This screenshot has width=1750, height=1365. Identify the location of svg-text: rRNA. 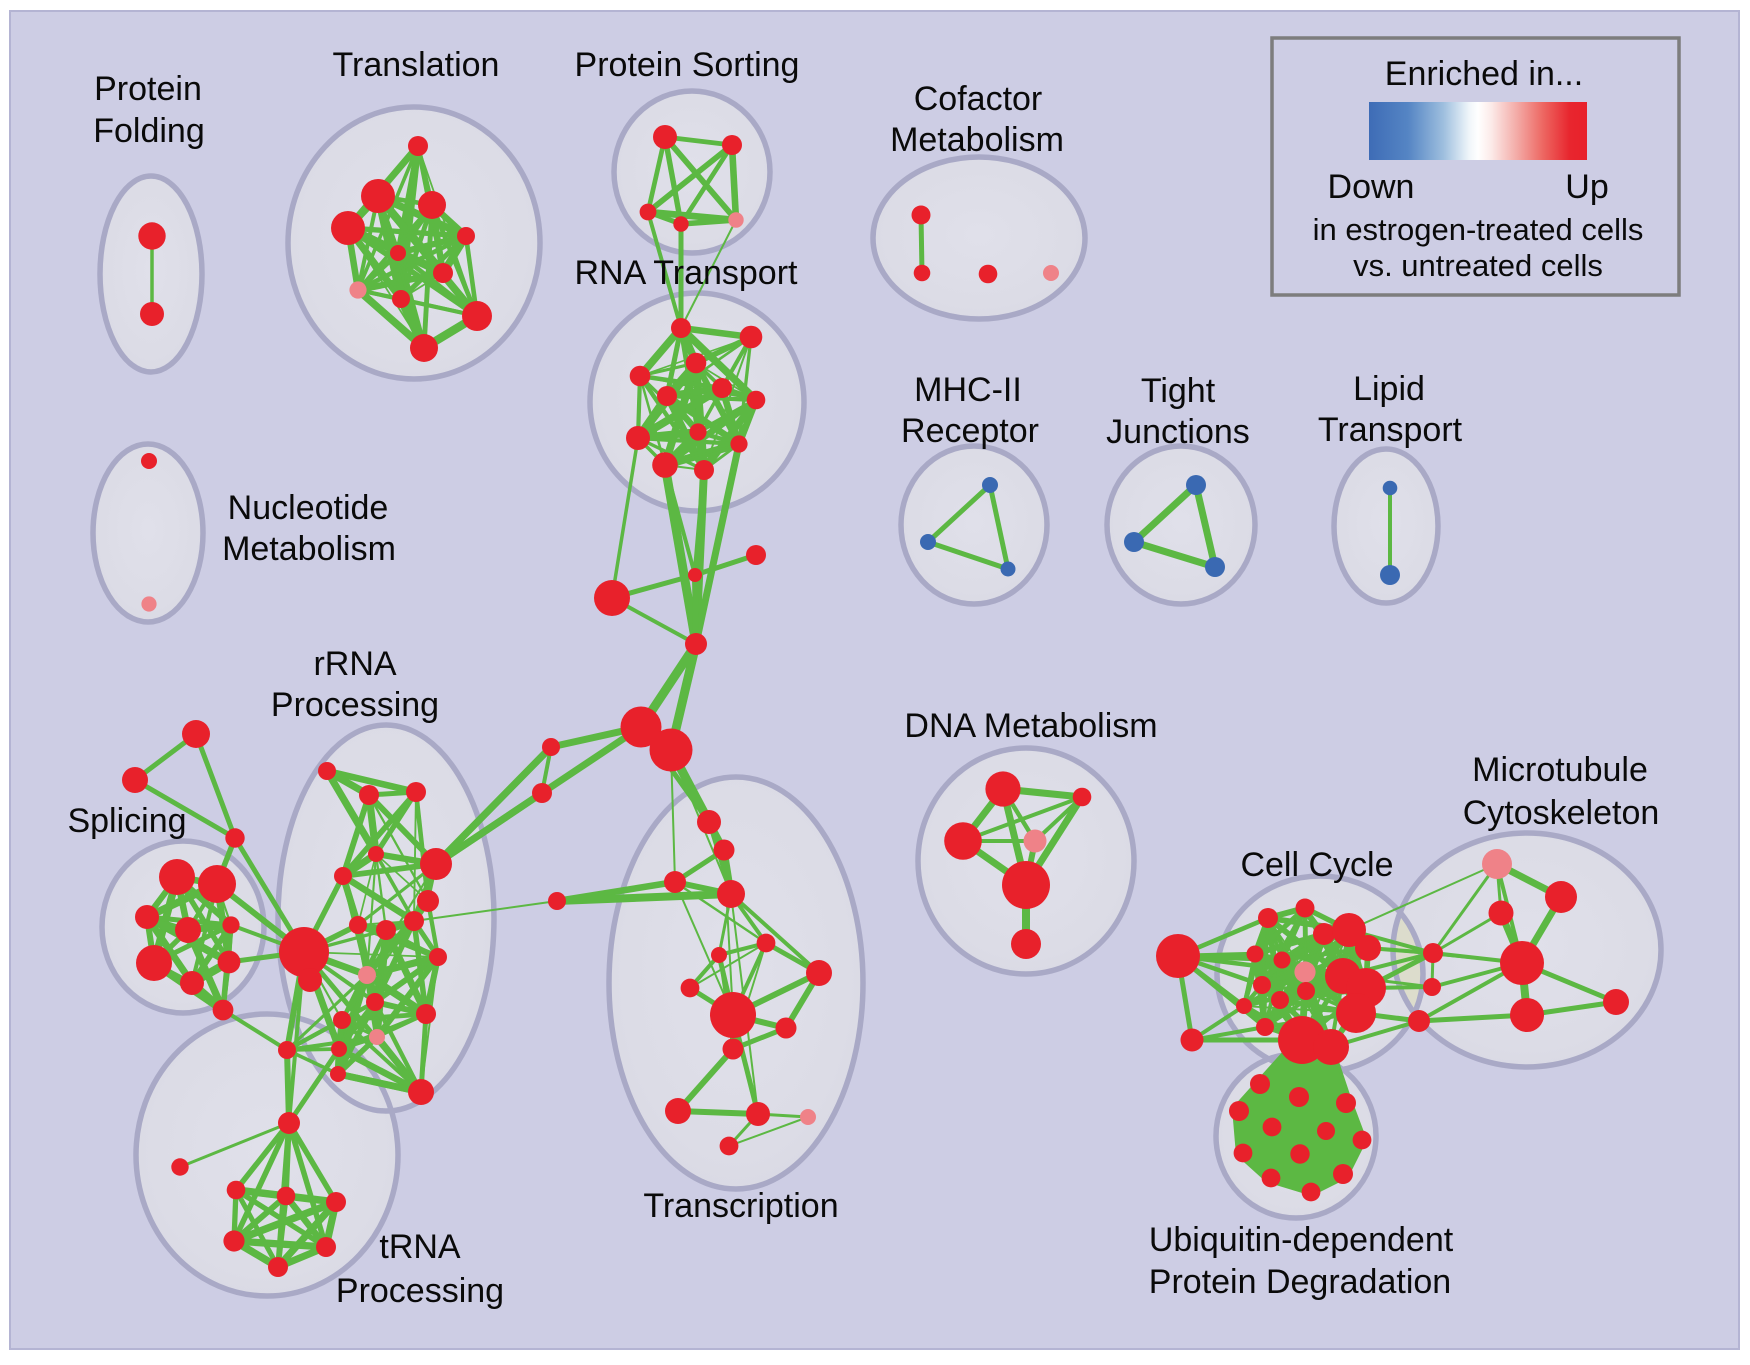
(354, 664).